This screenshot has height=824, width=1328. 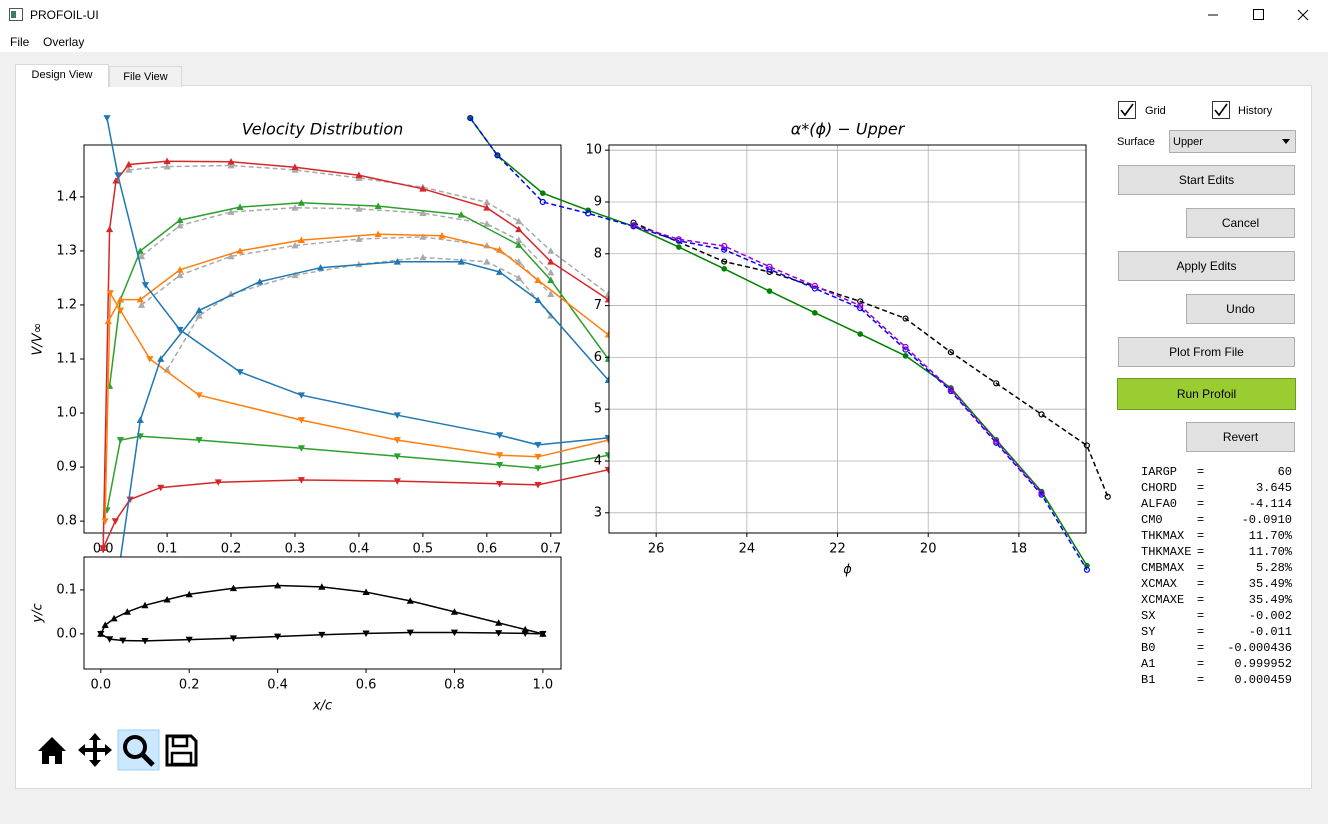 I want to click on param-value: -0.0910, so click(x=1266, y=520).